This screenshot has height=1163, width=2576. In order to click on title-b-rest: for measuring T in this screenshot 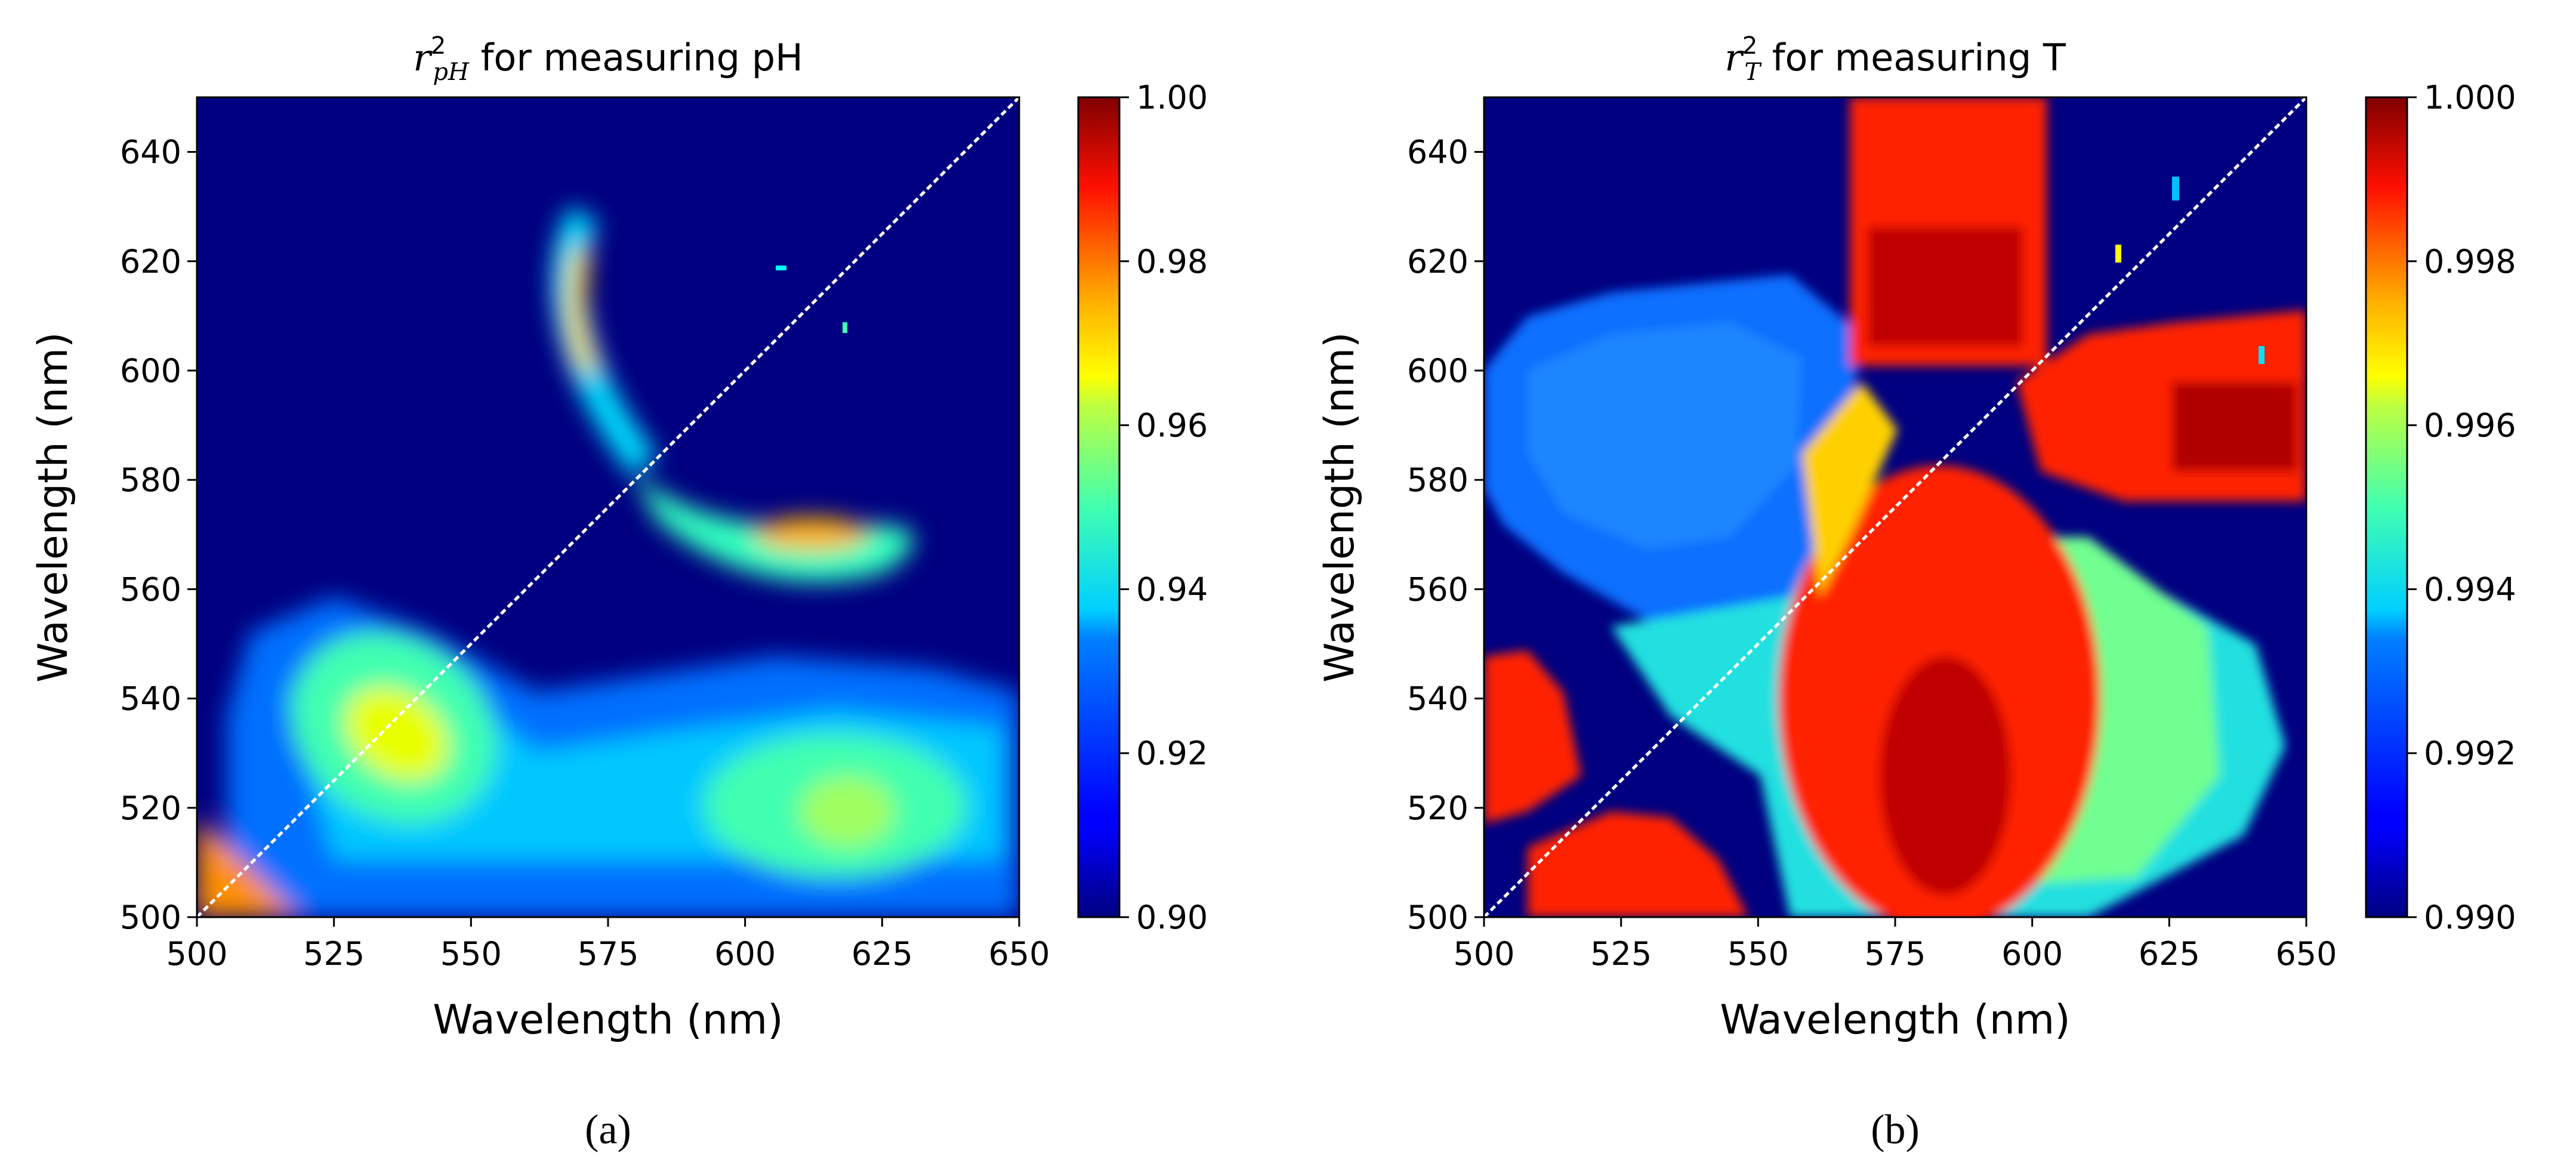, I will do `click(1913, 58)`.